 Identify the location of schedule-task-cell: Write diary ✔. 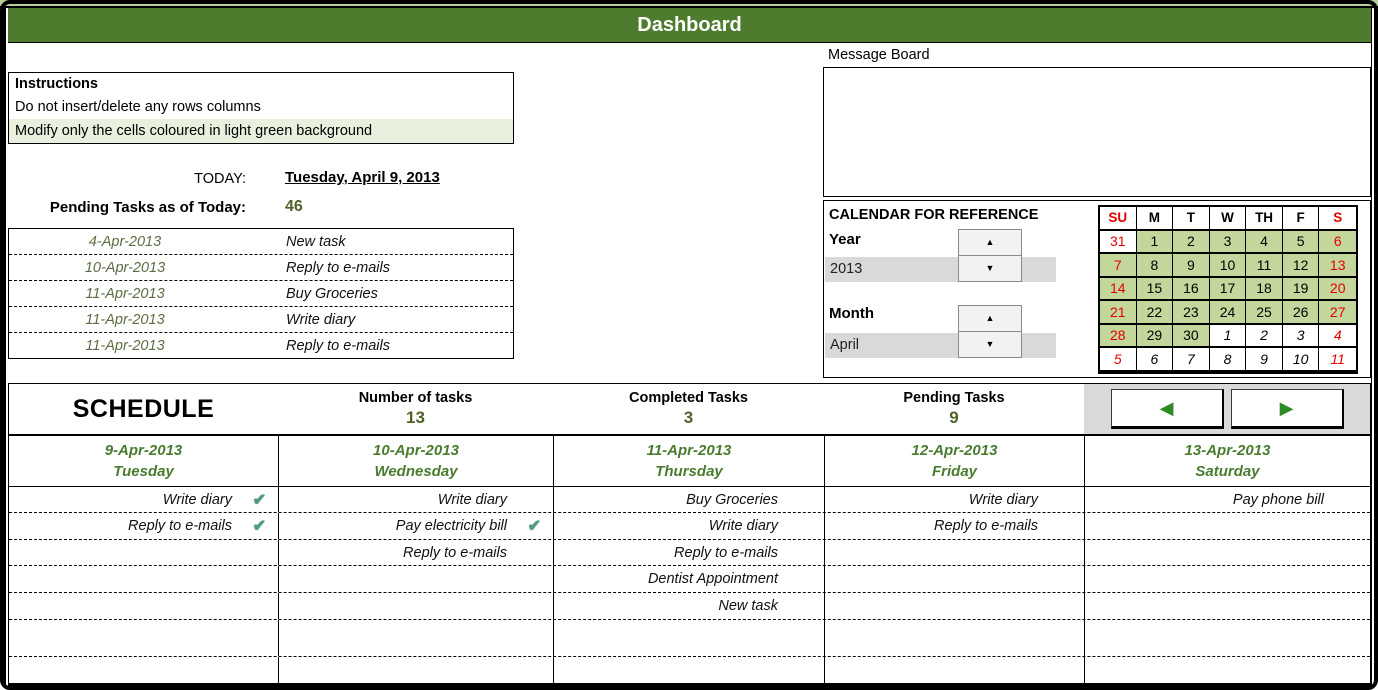
(143, 499).